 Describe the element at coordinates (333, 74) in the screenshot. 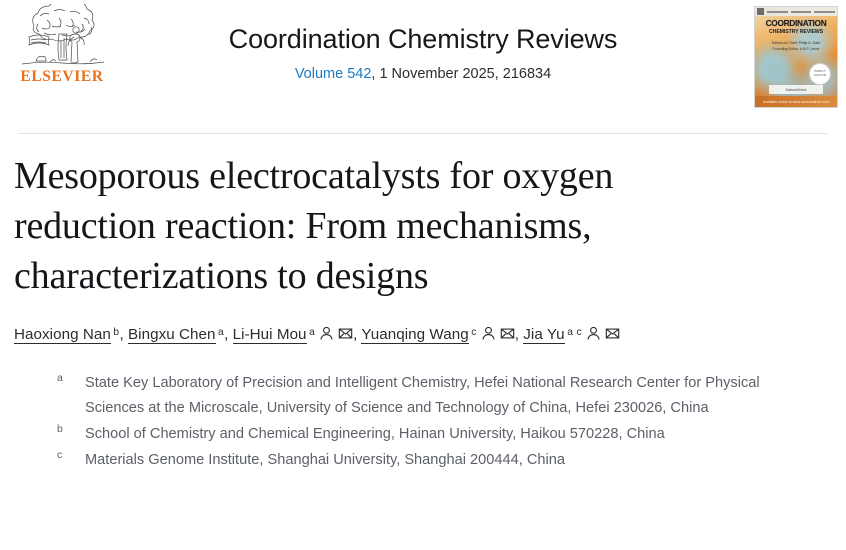

I see `volume-link: Volume 542` at that location.